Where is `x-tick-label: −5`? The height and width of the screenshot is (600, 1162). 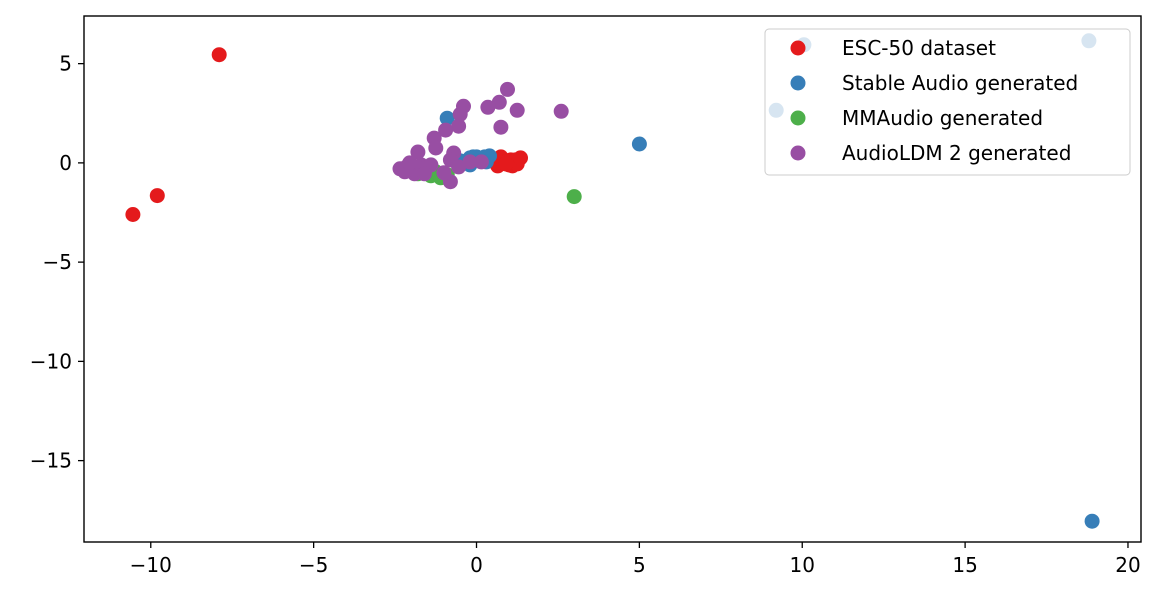
x-tick-label: −5 is located at coordinates (313, 565).